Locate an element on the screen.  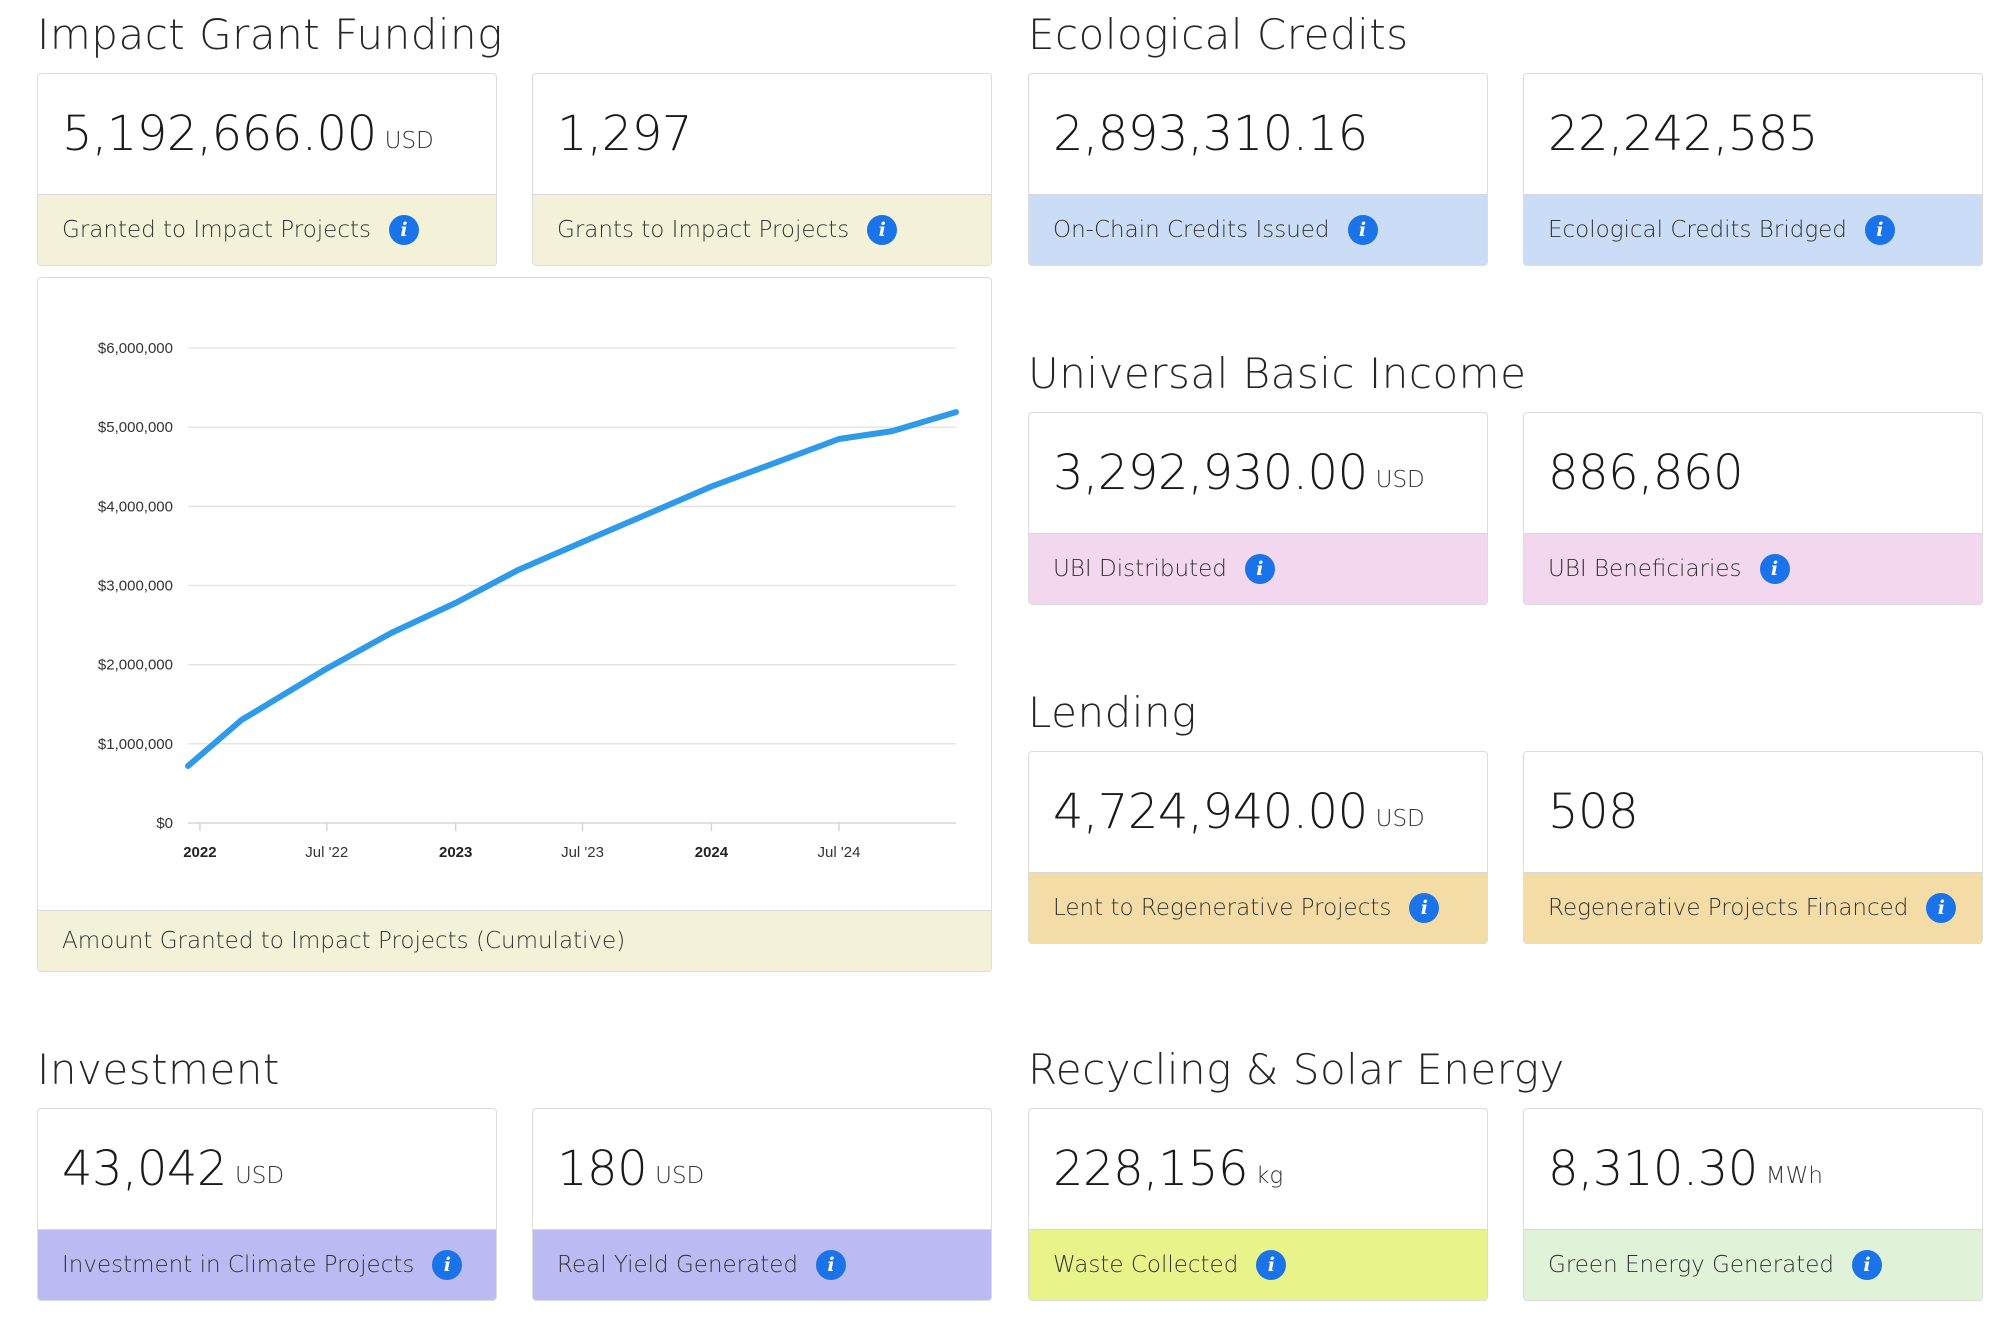
y-tick-label: $4,000,000 is located at coordinates (135, 506).